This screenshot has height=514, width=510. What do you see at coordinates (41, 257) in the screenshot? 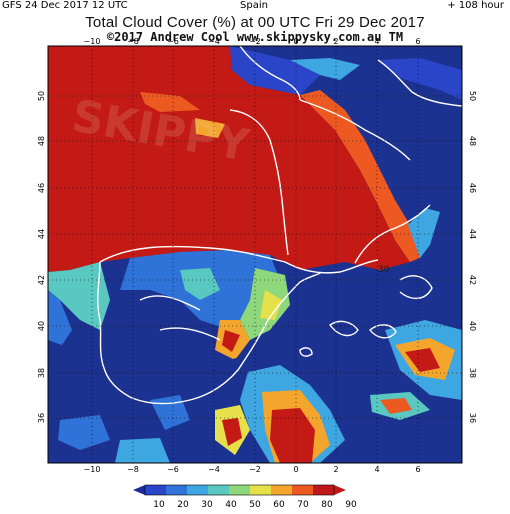
I see `lat-ticks-left: 36 38 40 42 44 46 48 50` at bounding box center [41, 257].